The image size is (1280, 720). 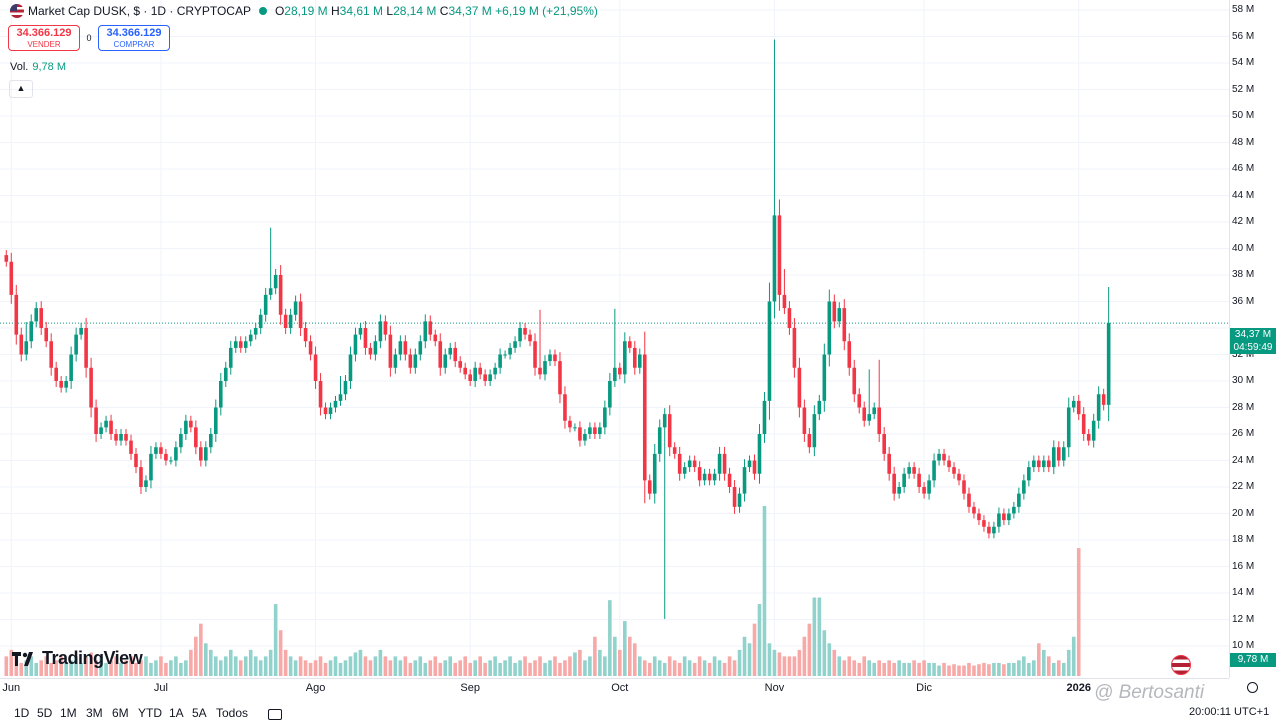 What do you see at coordinates (470, 688) in the screenshot?
I see `time-axis-label: Sep` at bounding box center [470, 688].